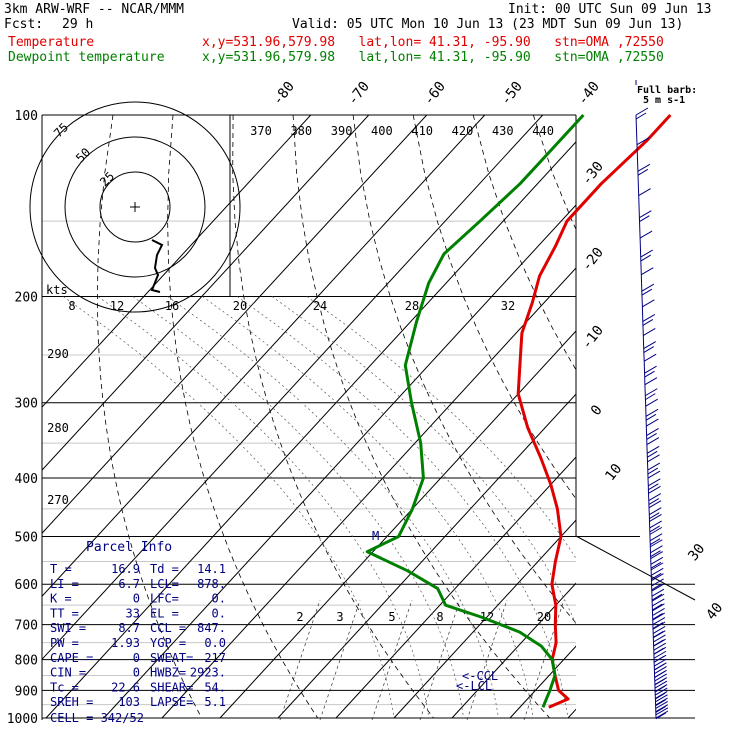  I want to click on theta-label: 400, so click(382, 131).